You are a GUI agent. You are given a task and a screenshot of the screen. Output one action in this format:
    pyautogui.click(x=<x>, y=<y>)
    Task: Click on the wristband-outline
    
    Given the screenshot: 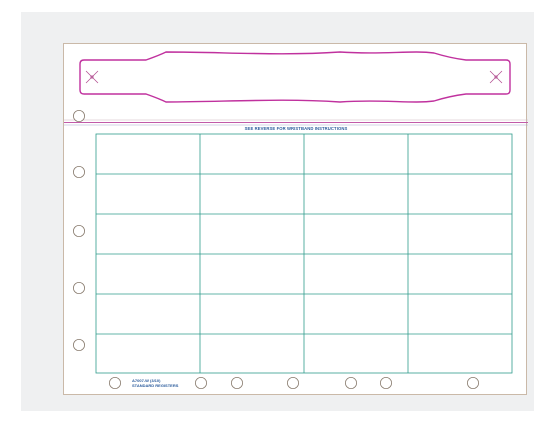 What is the action you would take?
    pyautogui.click(x=295, y=77)
    